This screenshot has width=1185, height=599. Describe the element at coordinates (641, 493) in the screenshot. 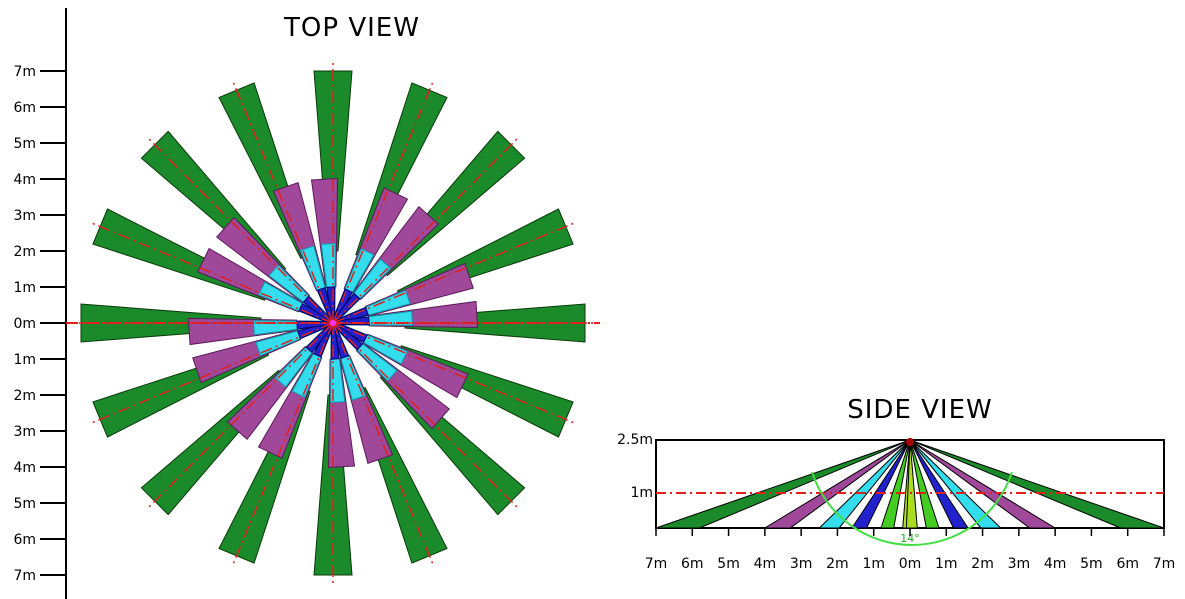

I see `side-view-height-label-1m: 1m` at that location.